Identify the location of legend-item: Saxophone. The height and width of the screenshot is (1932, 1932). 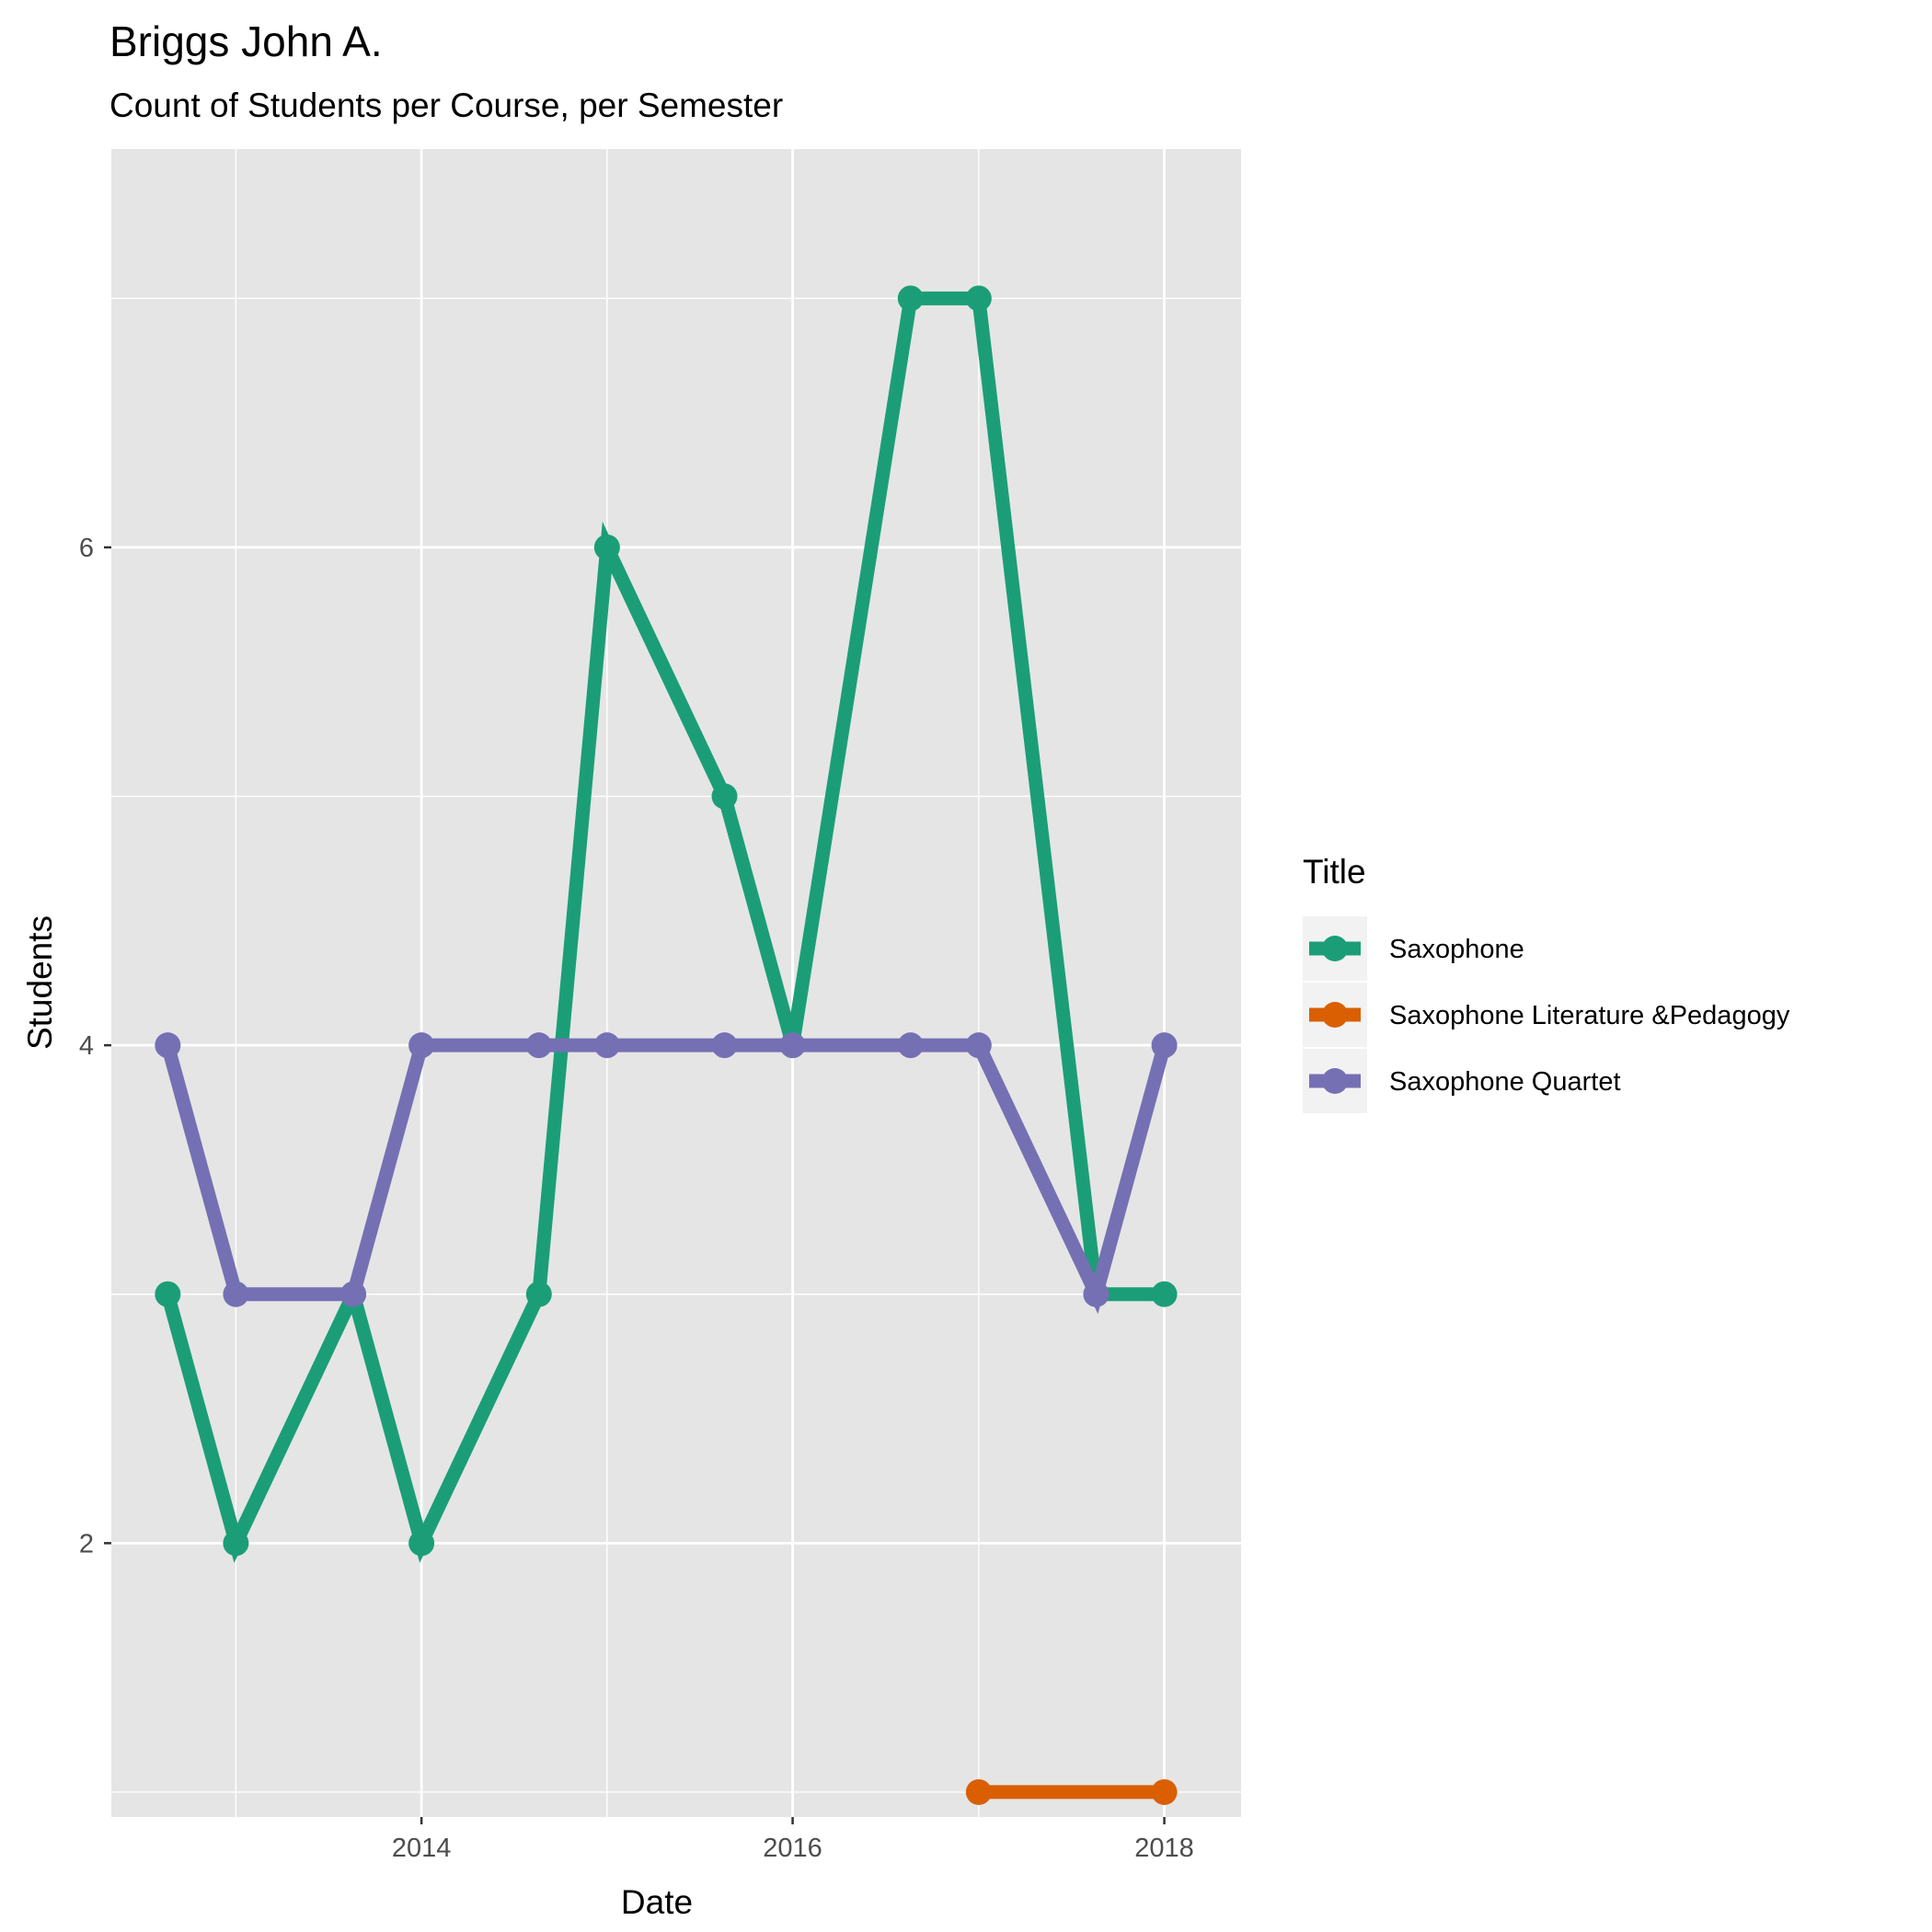
(1413, 949).